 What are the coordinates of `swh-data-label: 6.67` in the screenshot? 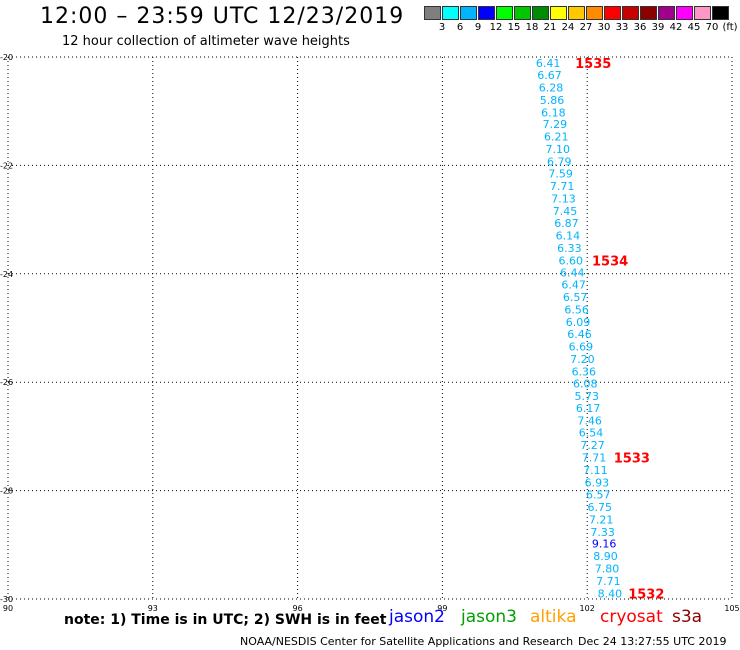 It's located at (549, 75).